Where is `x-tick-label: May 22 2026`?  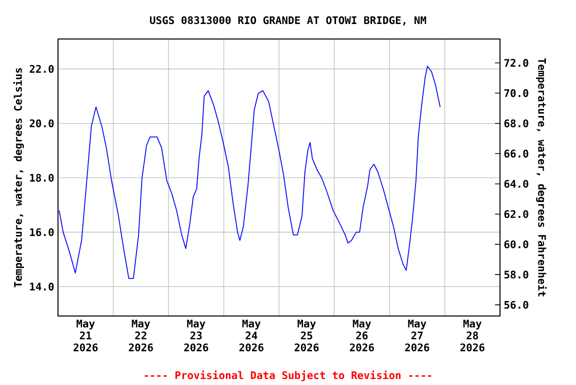 x-tick-label: May 22 2026 is located at coordinates (140, 336).